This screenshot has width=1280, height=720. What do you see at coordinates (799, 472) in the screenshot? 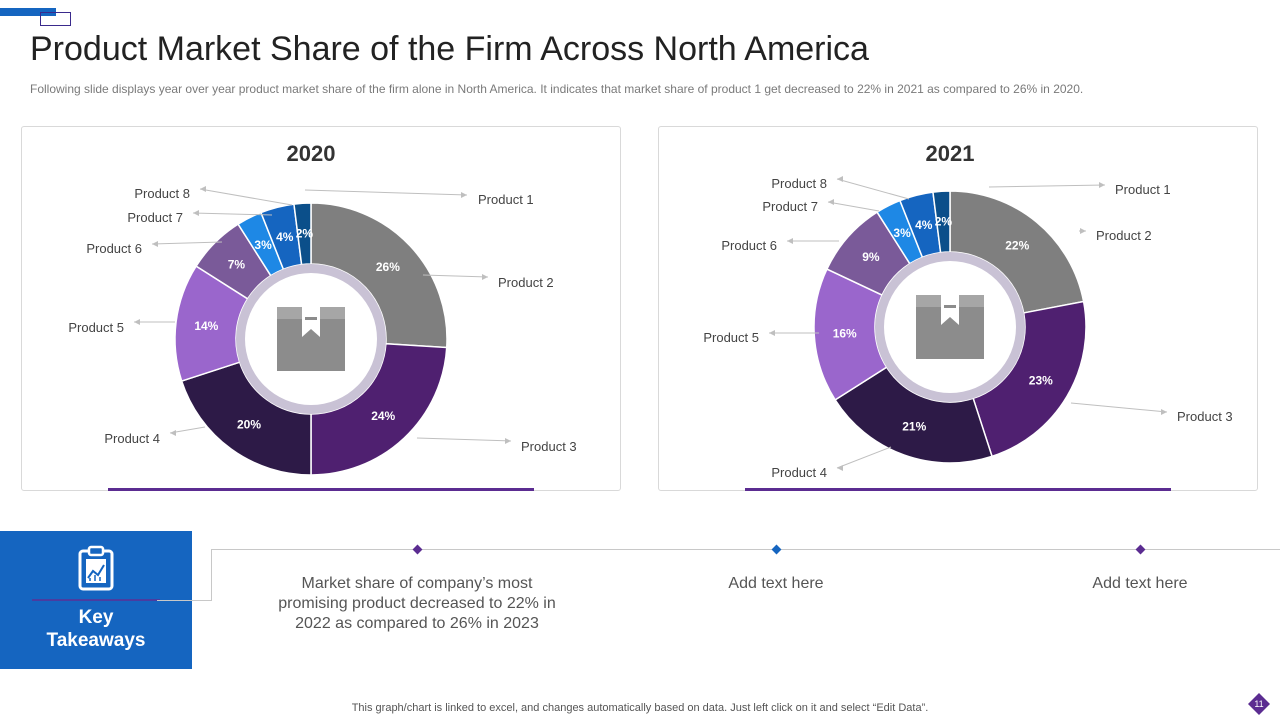
I see `category-label-2021-product-4: Product 4` at bounding box center [799, 472].